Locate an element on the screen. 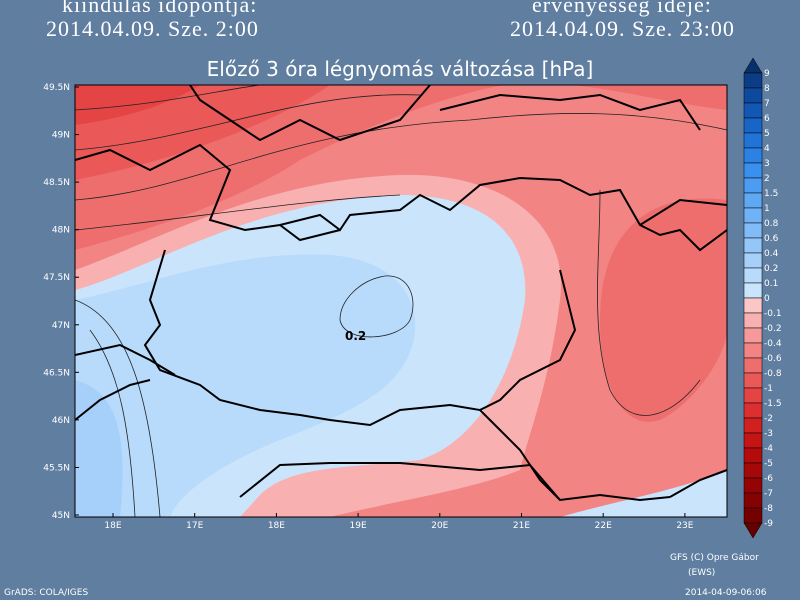  lat-label: 49N is located at coordinates (61, 136).